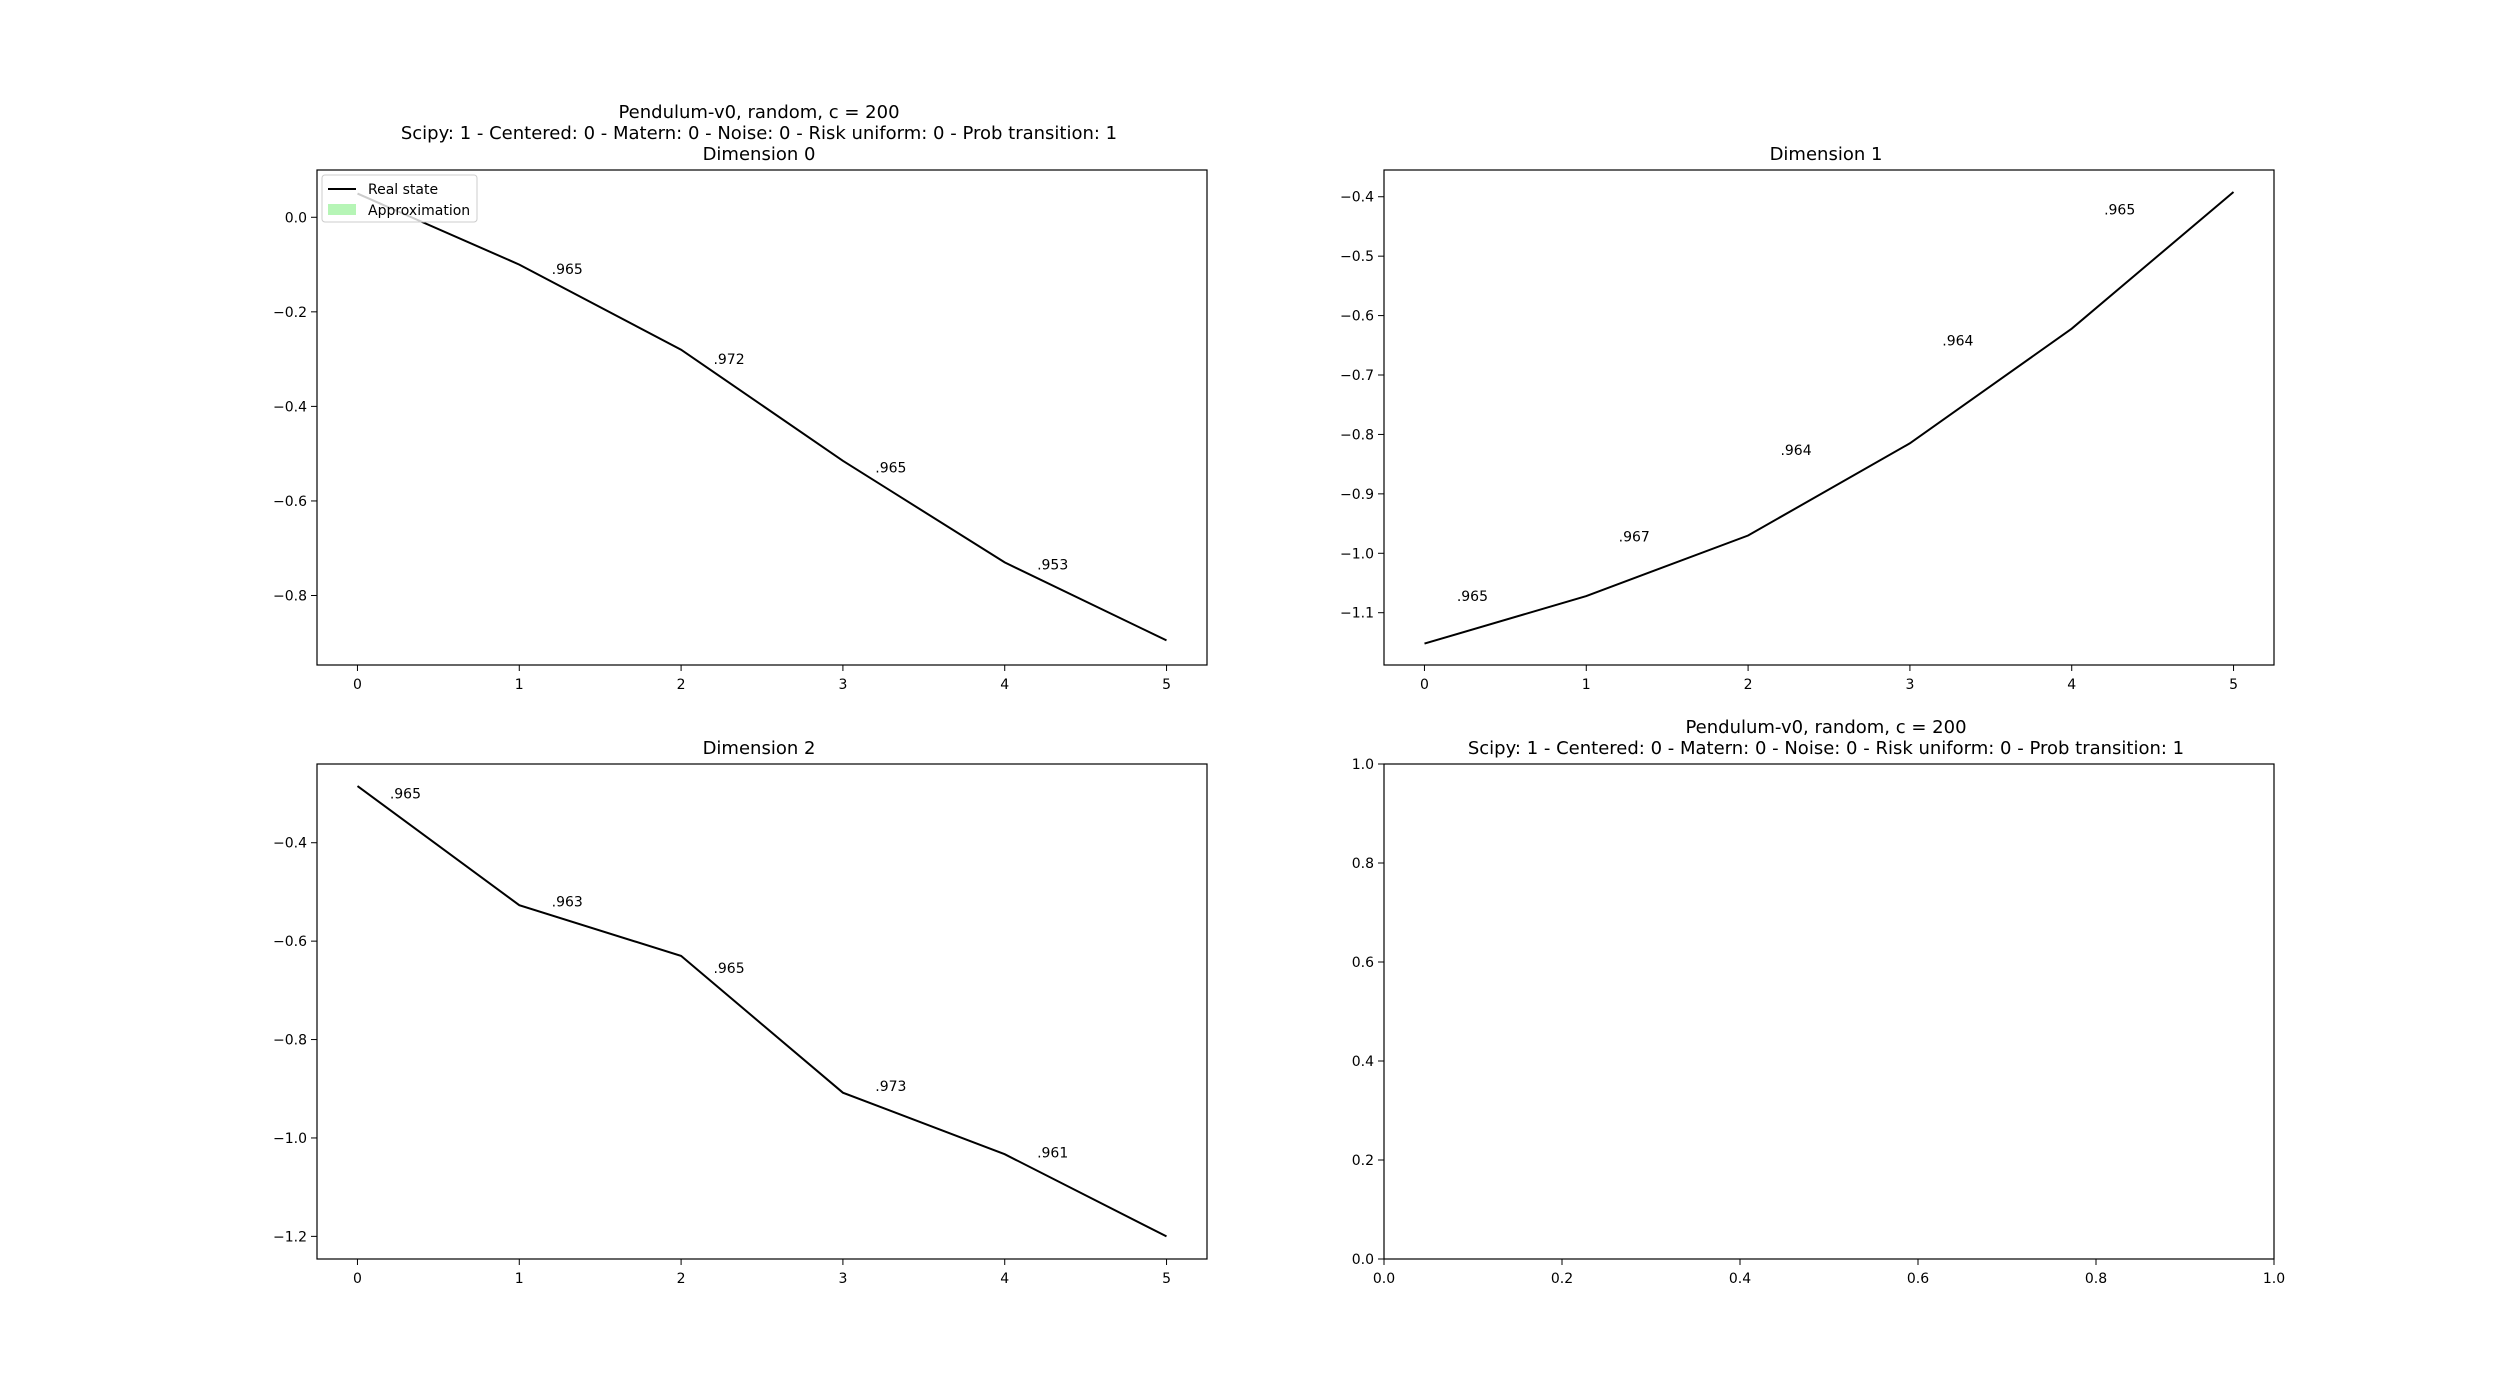 The image size is (2500, 1400). What do you see at coordinates (1562, 1279) in the screenshot?
I see `x-tick-label: 0.2` at bounding box center [1562, 1279].